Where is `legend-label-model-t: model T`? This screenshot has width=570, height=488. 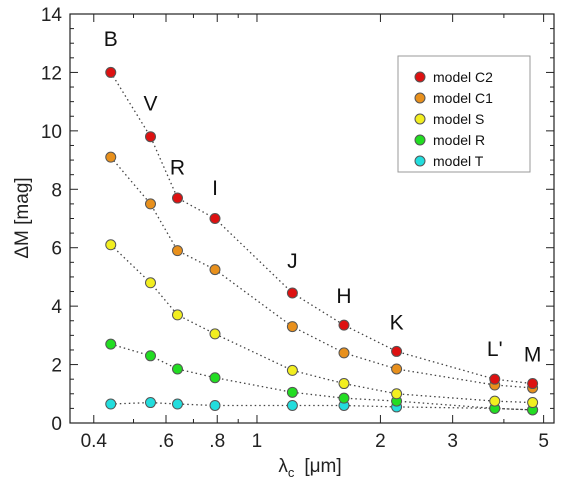 legend-label-model-t: model T is located at coordinates (458, 161).